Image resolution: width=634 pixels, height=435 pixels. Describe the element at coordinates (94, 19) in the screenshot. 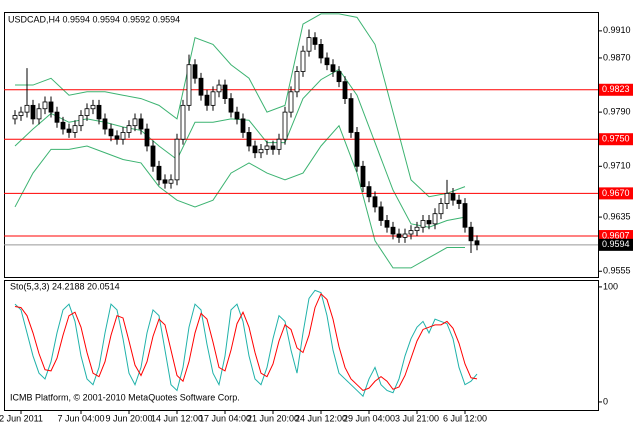

I see `chart-title: USDCAD,H4 0.9594 0.9594 0.9592 0.9594` at that location.